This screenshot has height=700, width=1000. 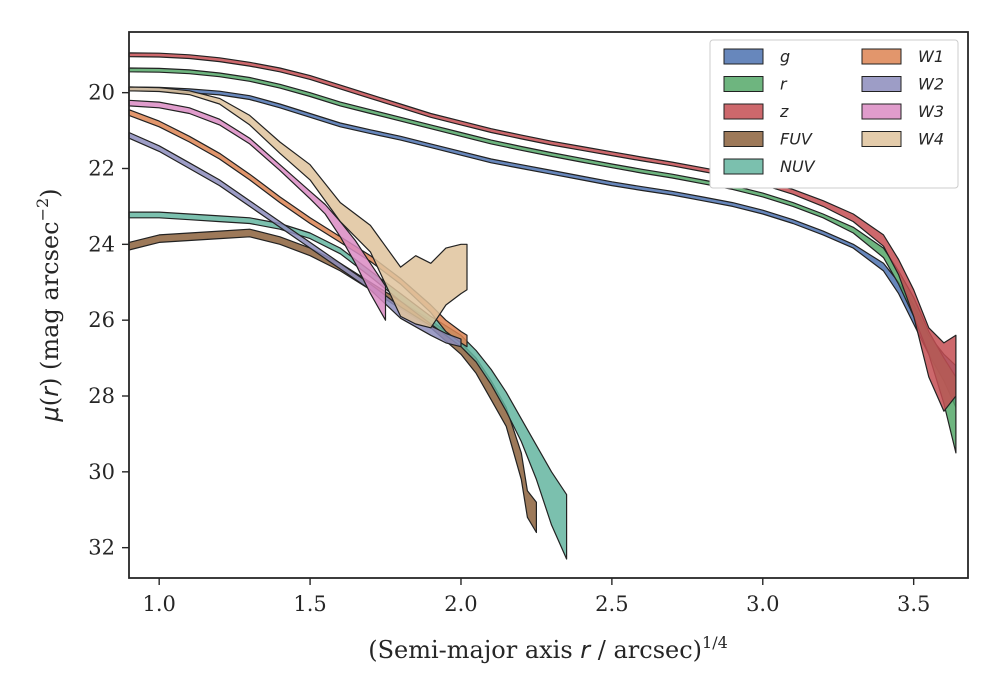 I want to click on legend-swatch-W3, so click(x=881, y=111).